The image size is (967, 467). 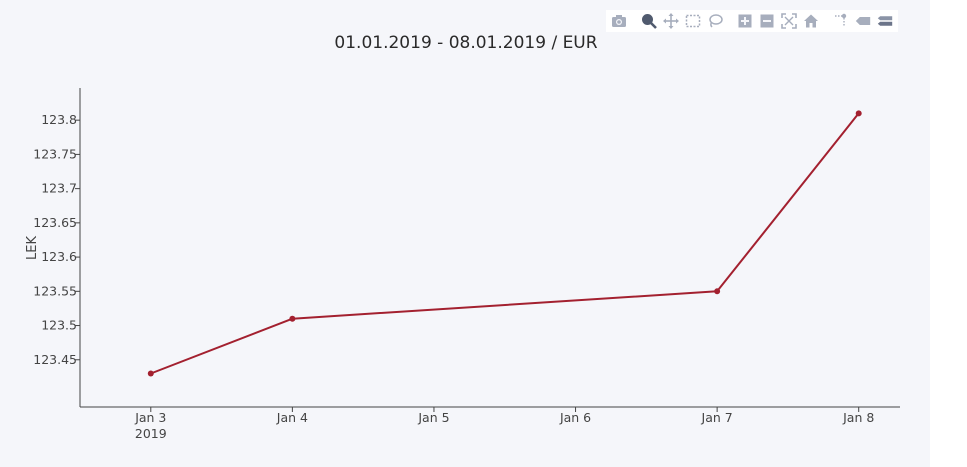 What do you see at coordinates (55, 359) in the screenshot?
I see `y-tick-label: 123.45` at bounding box center [55, 359].